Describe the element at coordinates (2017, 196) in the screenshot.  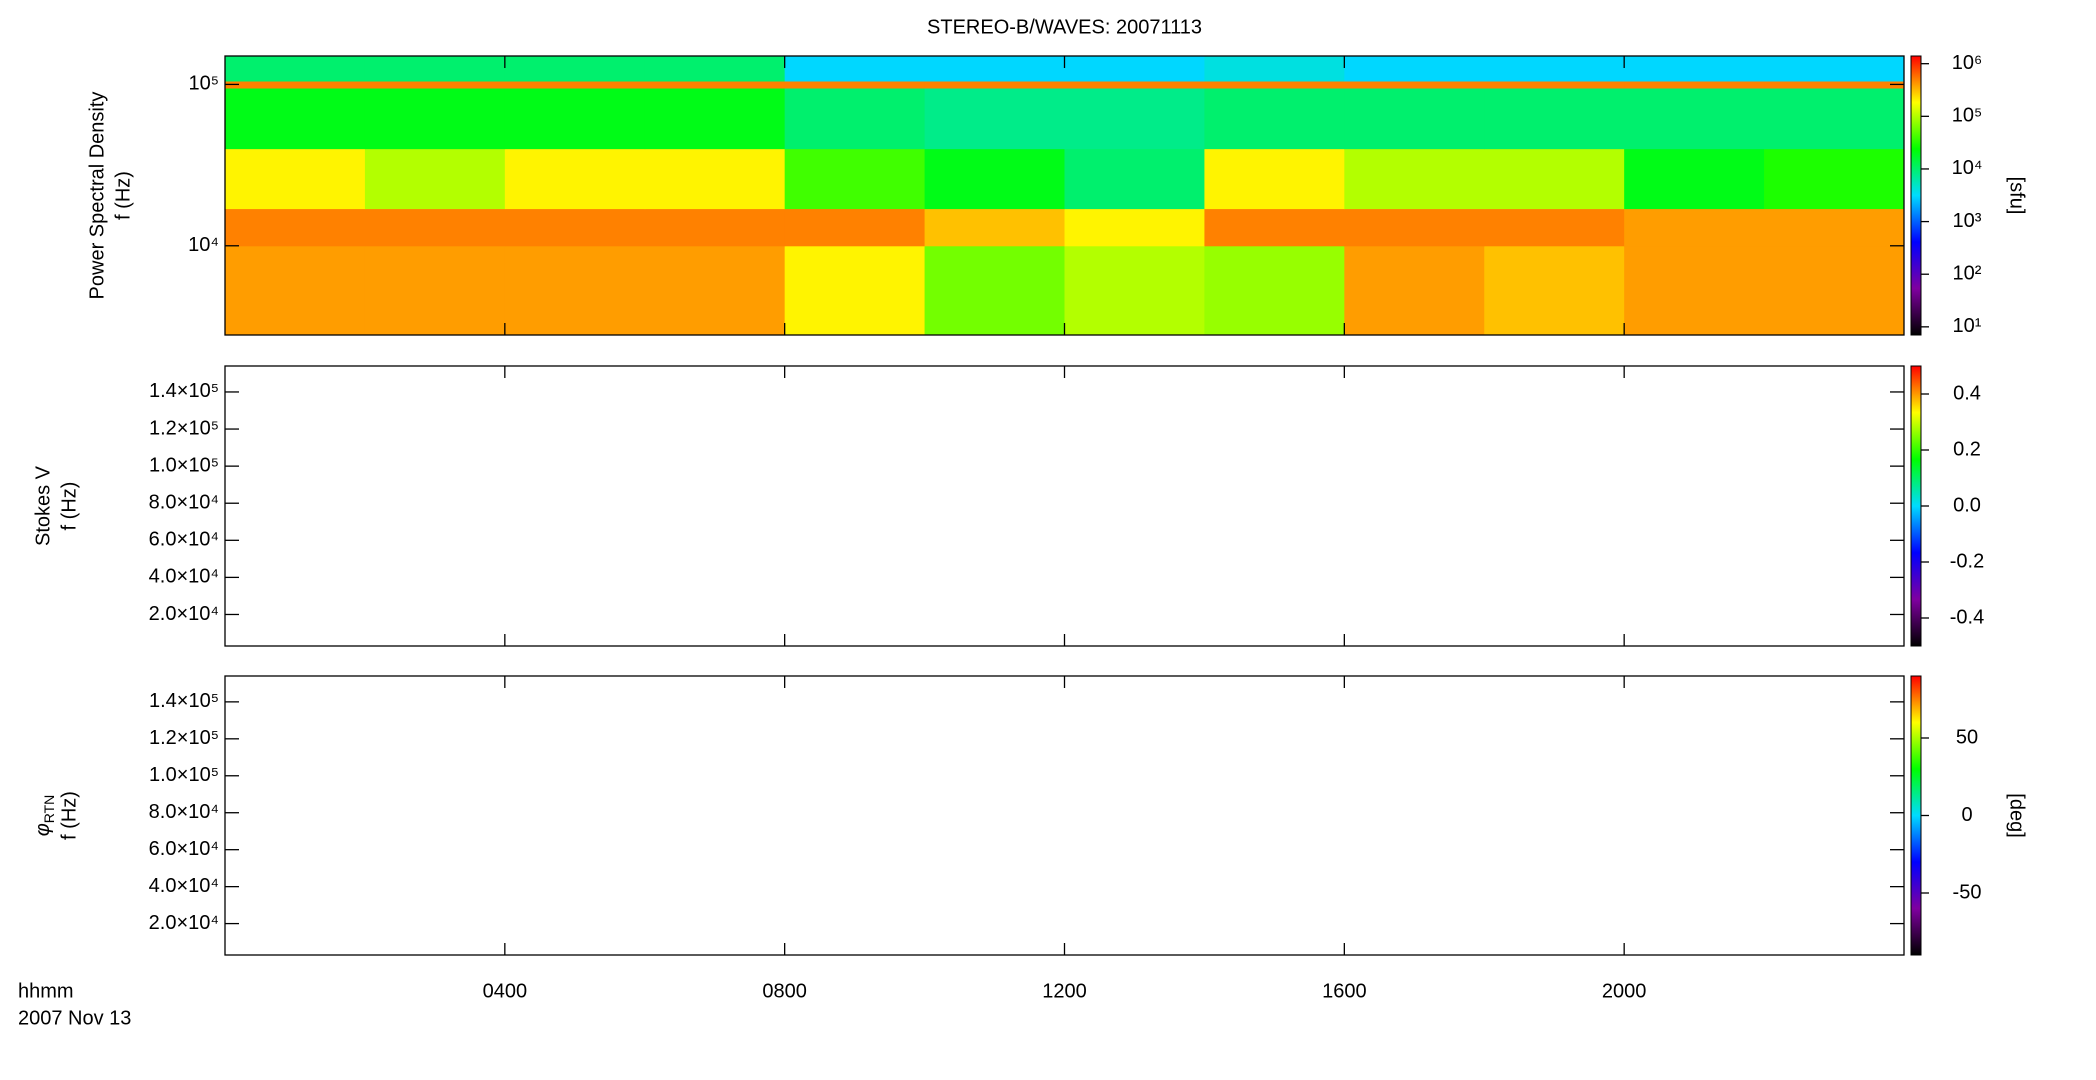
I see `colorbar-title: [sfu]` at that location.